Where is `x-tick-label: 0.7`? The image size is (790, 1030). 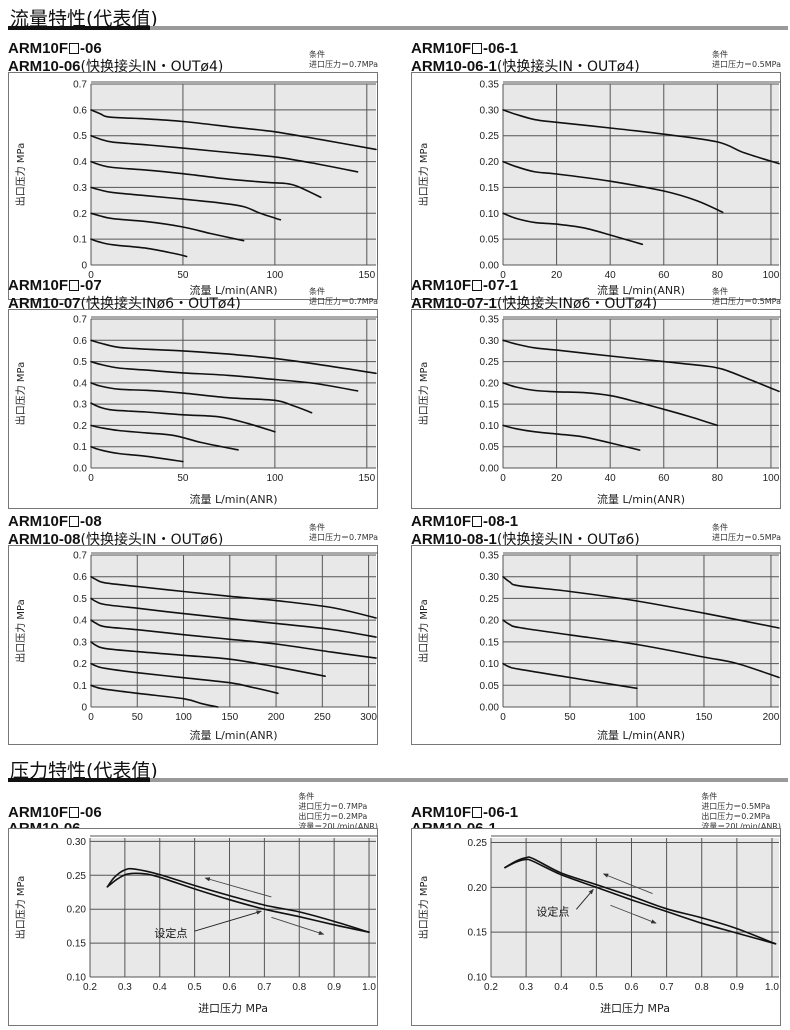 x-tick-label: 0.7 is located at coordinates (667, 987).